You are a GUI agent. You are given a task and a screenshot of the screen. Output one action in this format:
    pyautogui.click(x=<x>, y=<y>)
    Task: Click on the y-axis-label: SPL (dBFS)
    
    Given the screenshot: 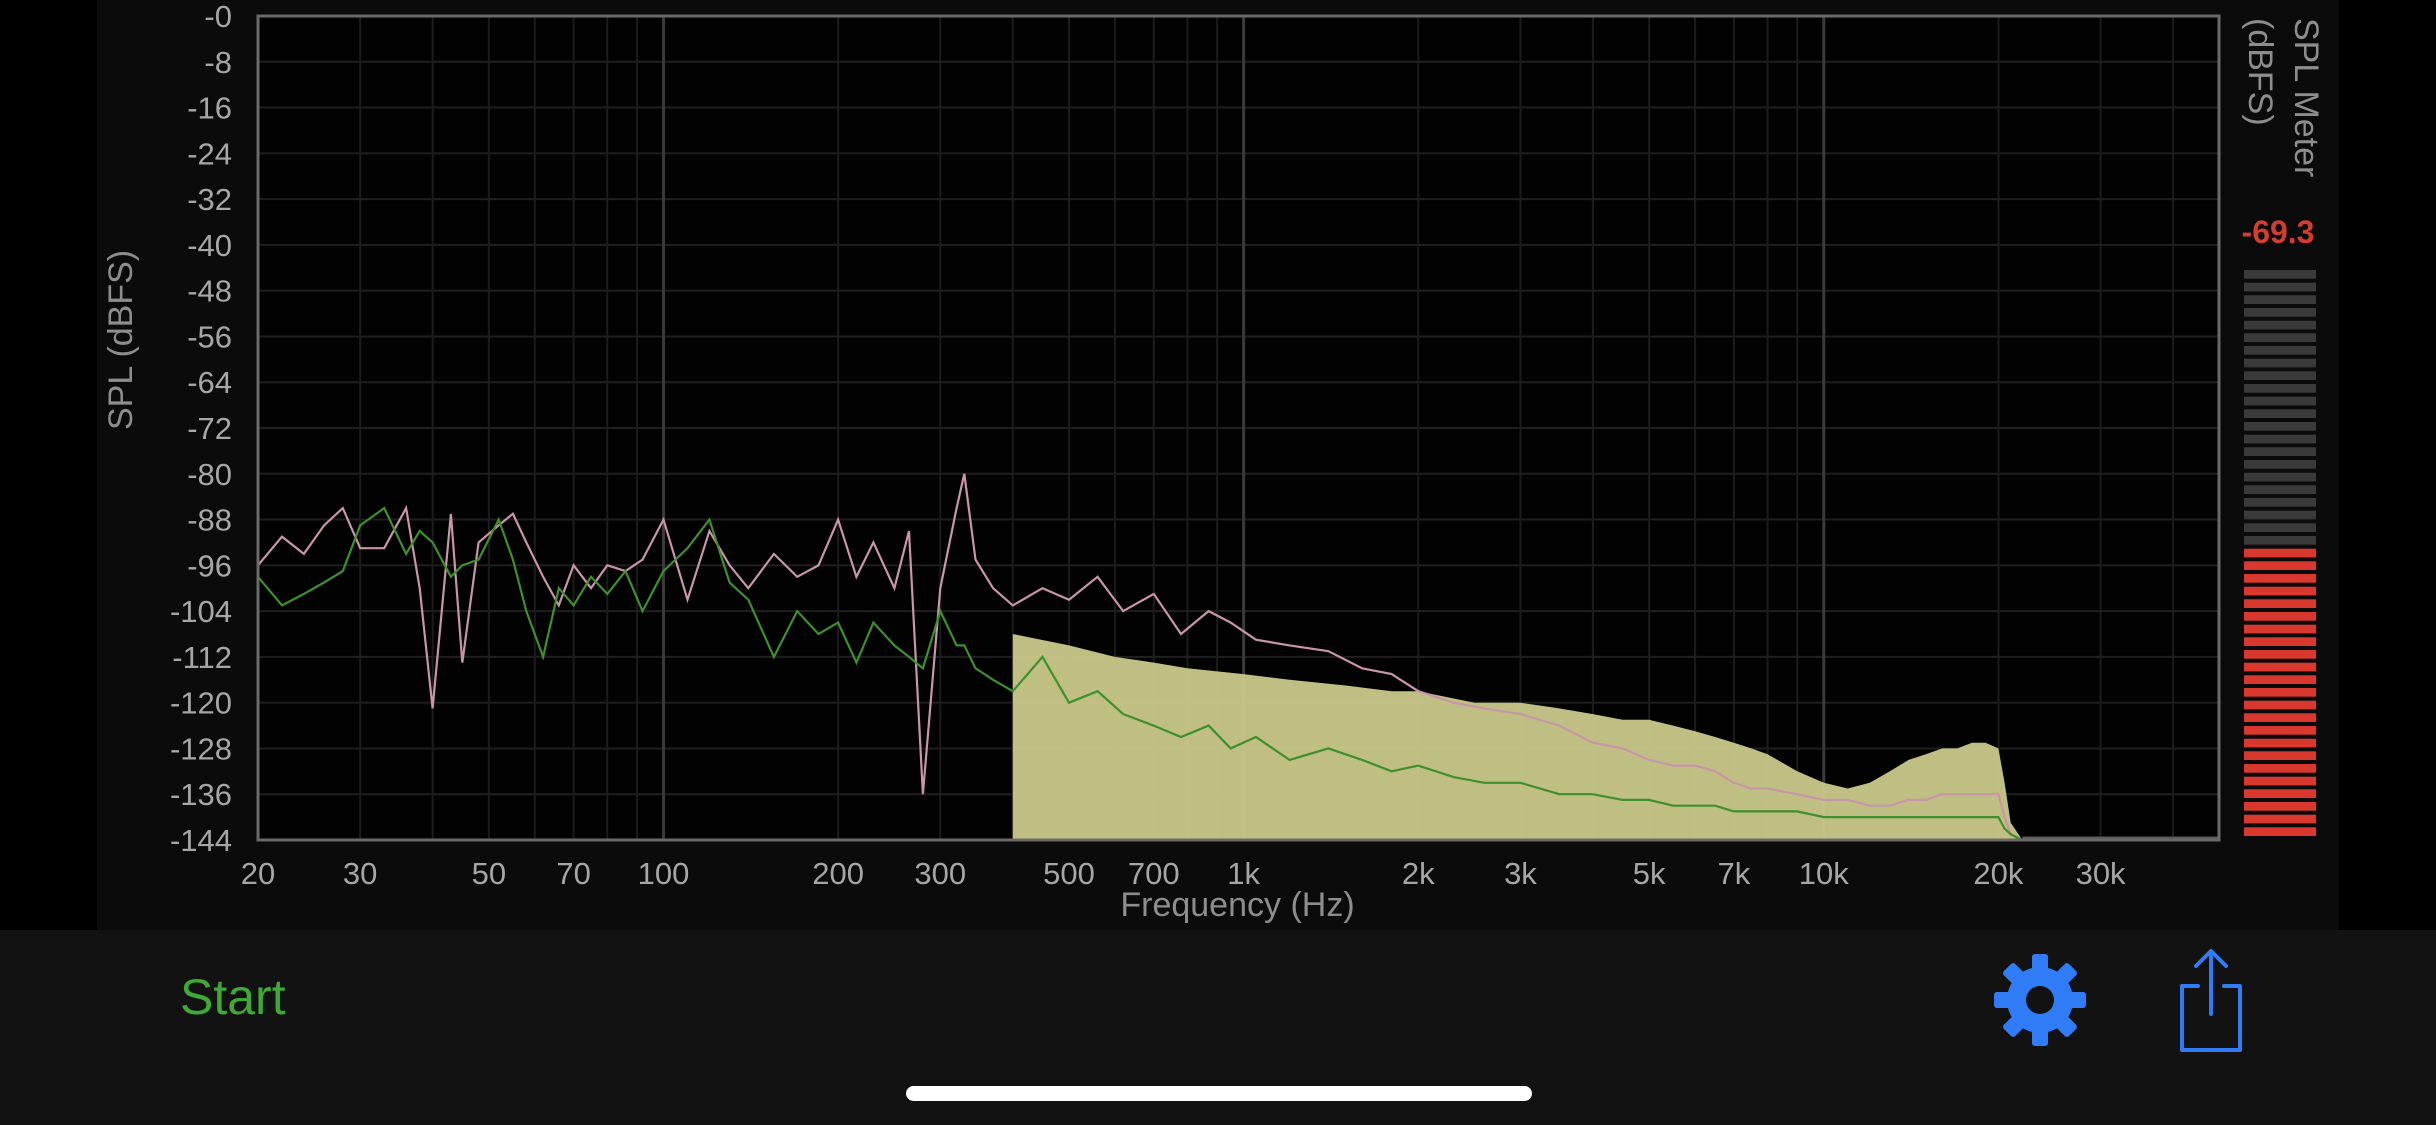 What is the action you would take?
    pyautogui.click(x=121, y=339)
    